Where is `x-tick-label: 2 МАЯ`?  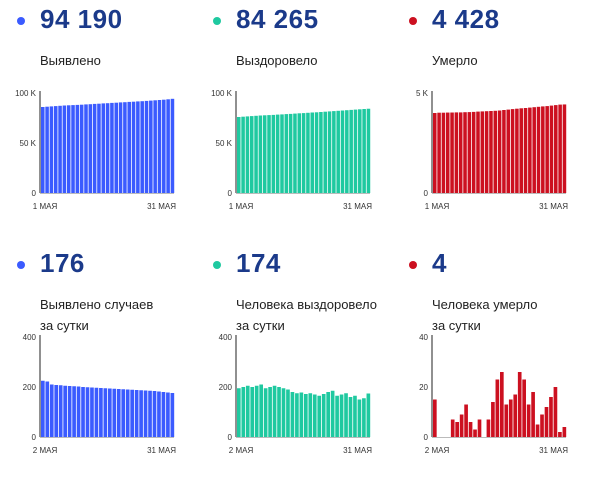 x-tick-label: 2 МАЯ is located at coordinates (241, 450).